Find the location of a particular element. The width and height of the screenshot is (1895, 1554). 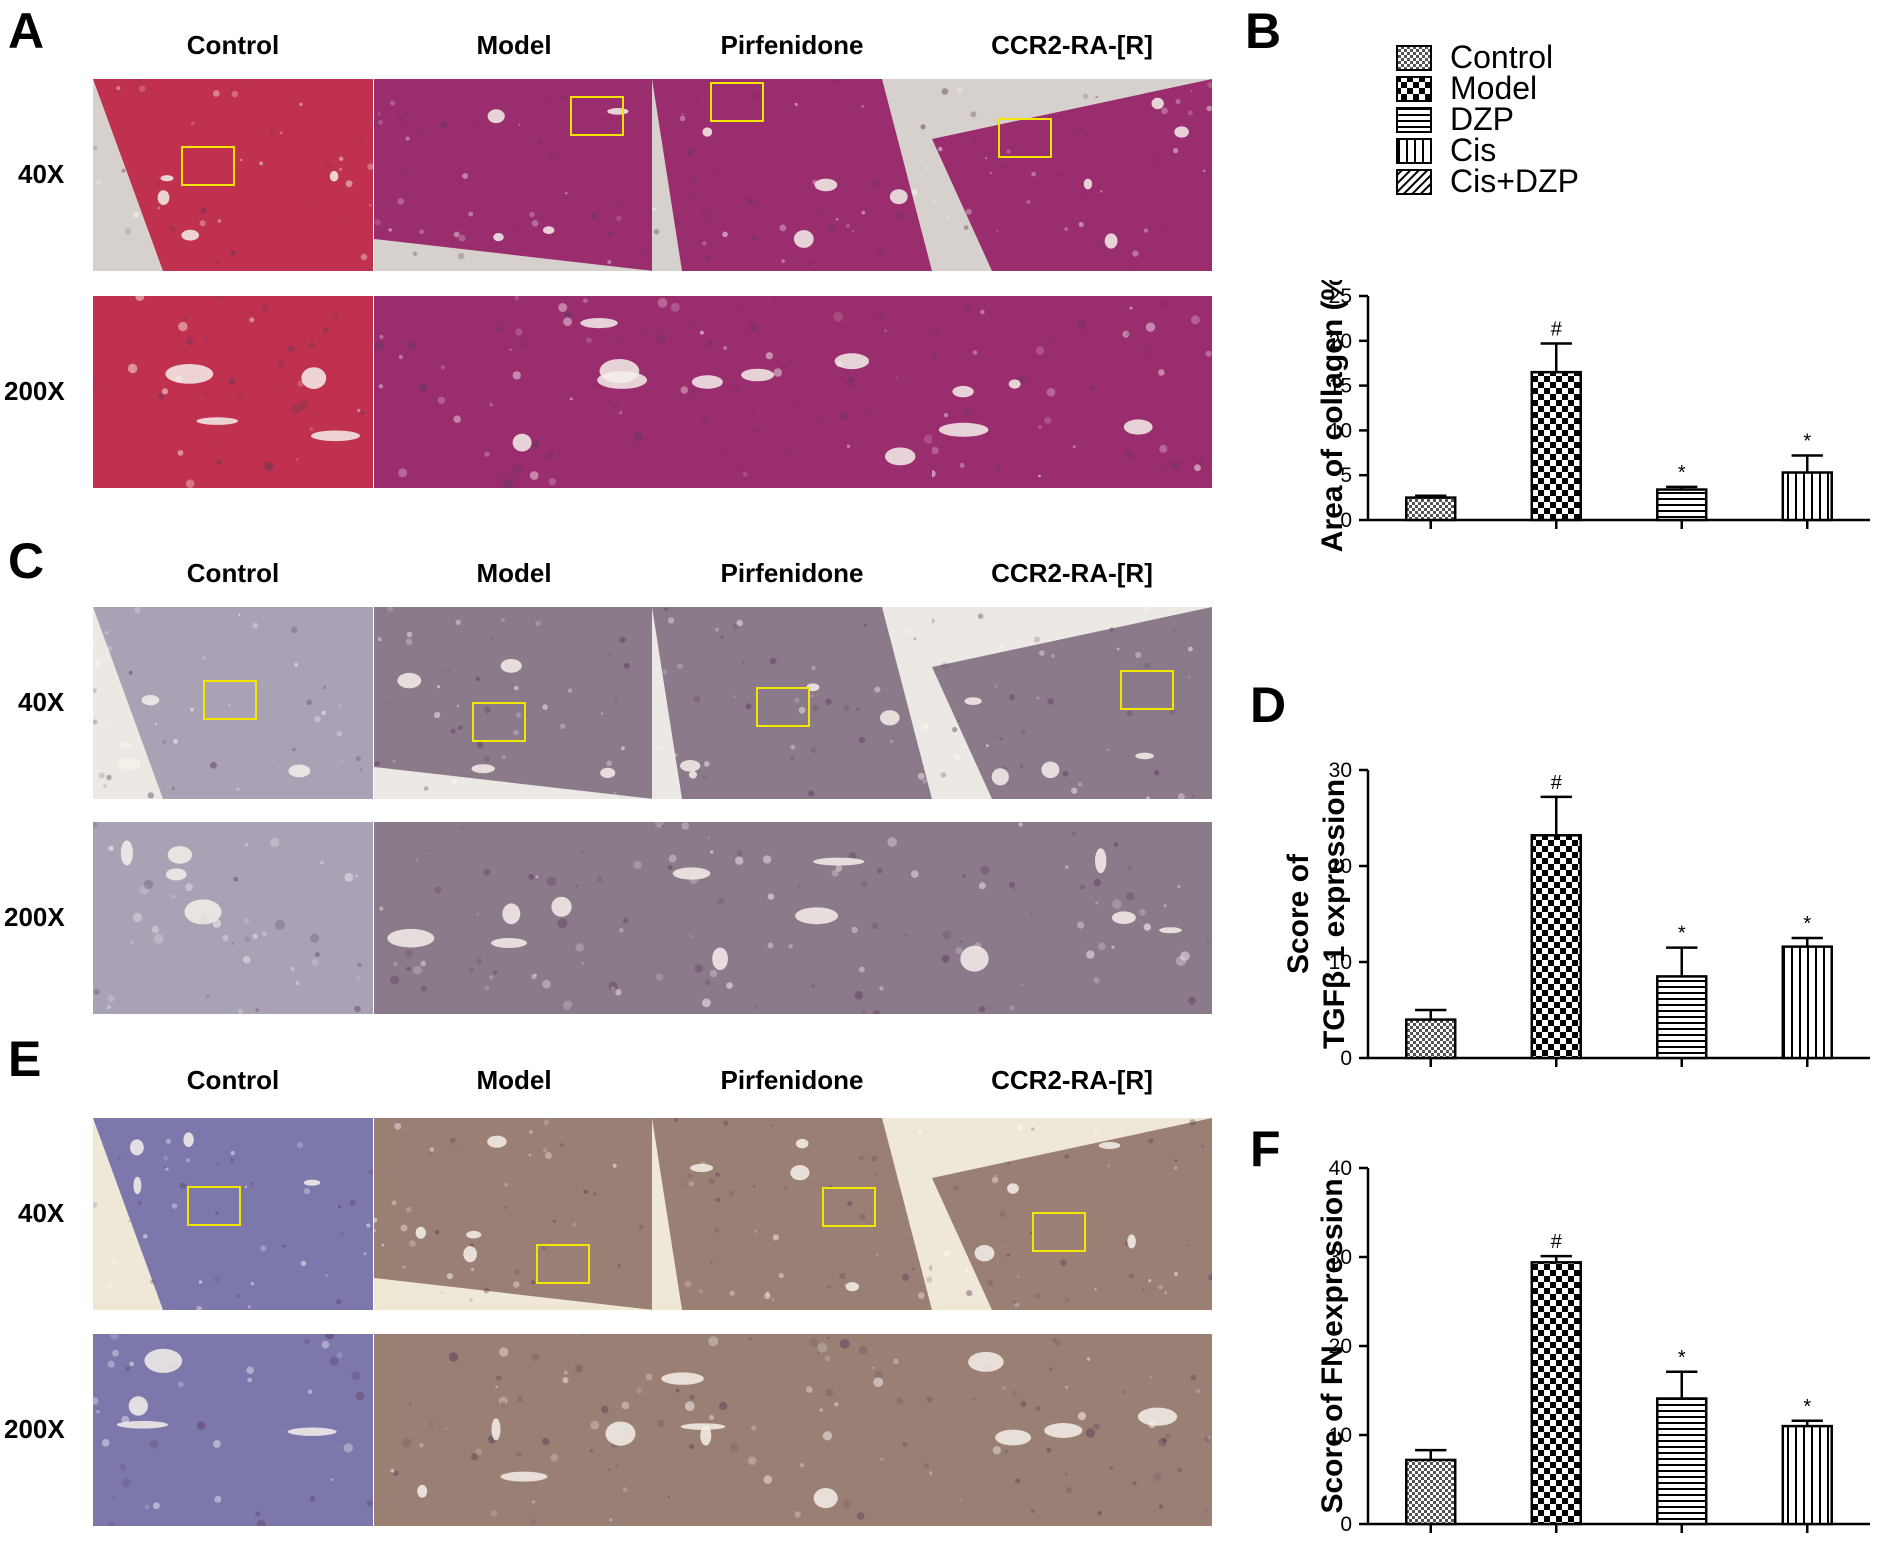

y-axis-label: Score of FN expression is located at coordinates (1332, 1345).